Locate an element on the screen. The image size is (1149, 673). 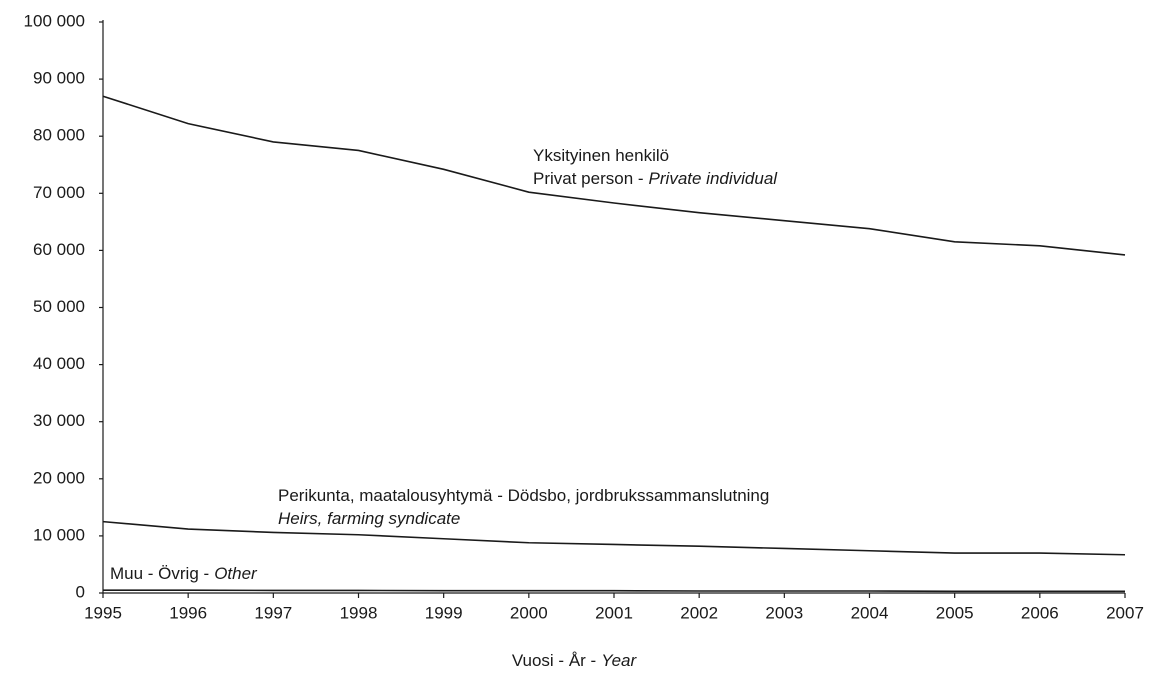
series-label: Heirs, farming syndicate is located at coordinates (369, 518).